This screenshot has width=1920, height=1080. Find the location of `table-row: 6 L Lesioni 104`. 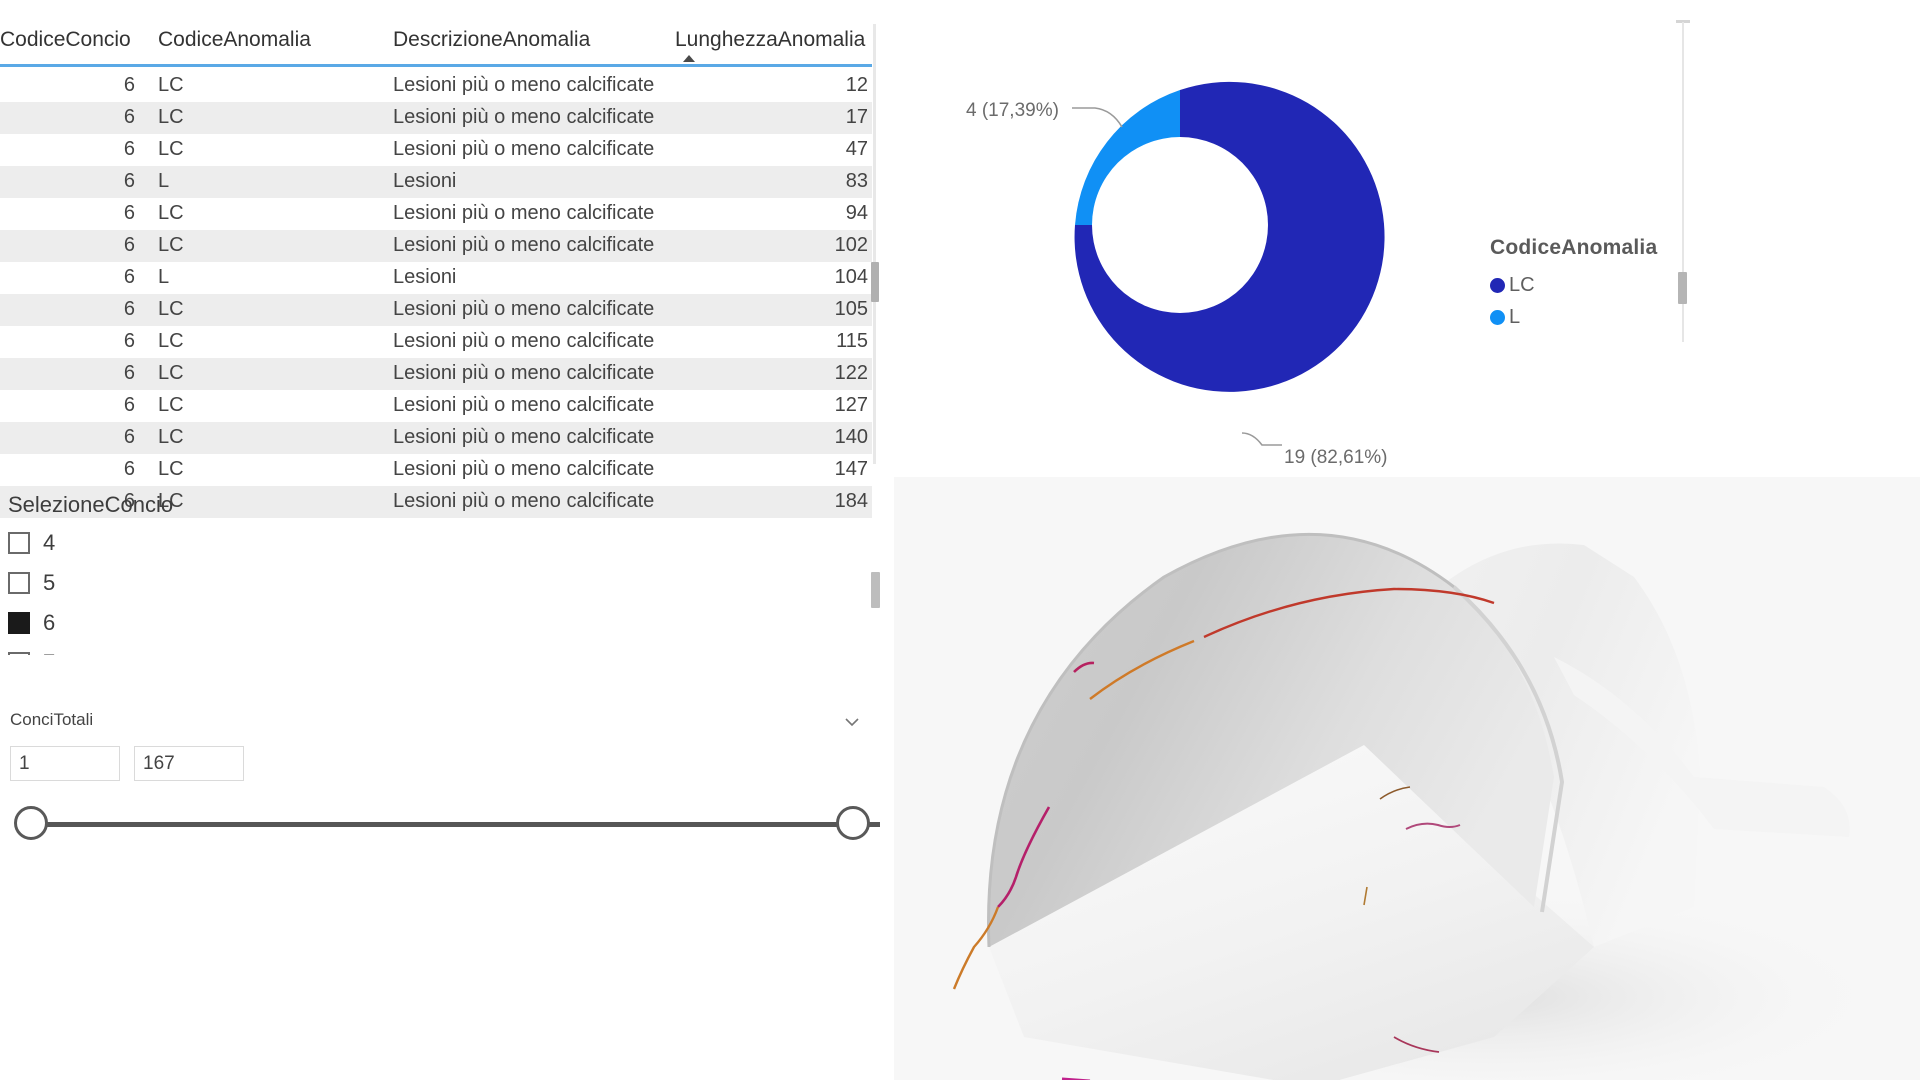

table-row: 6 L Lesioni 104 is located at coordinates (436, 278).